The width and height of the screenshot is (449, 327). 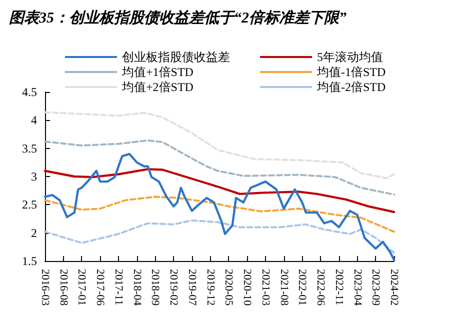 What do you see at coordinates (176, 57) in the screenshot?
I see `legend-label: 创业板指股债收益差` at bounding box center [176, 57].